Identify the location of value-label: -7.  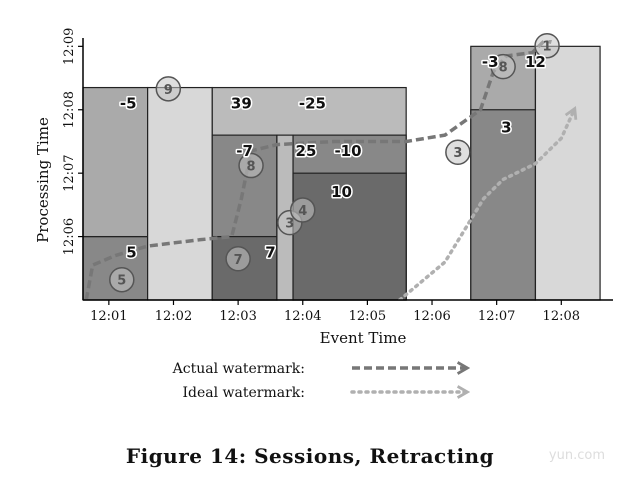
(244, 151).